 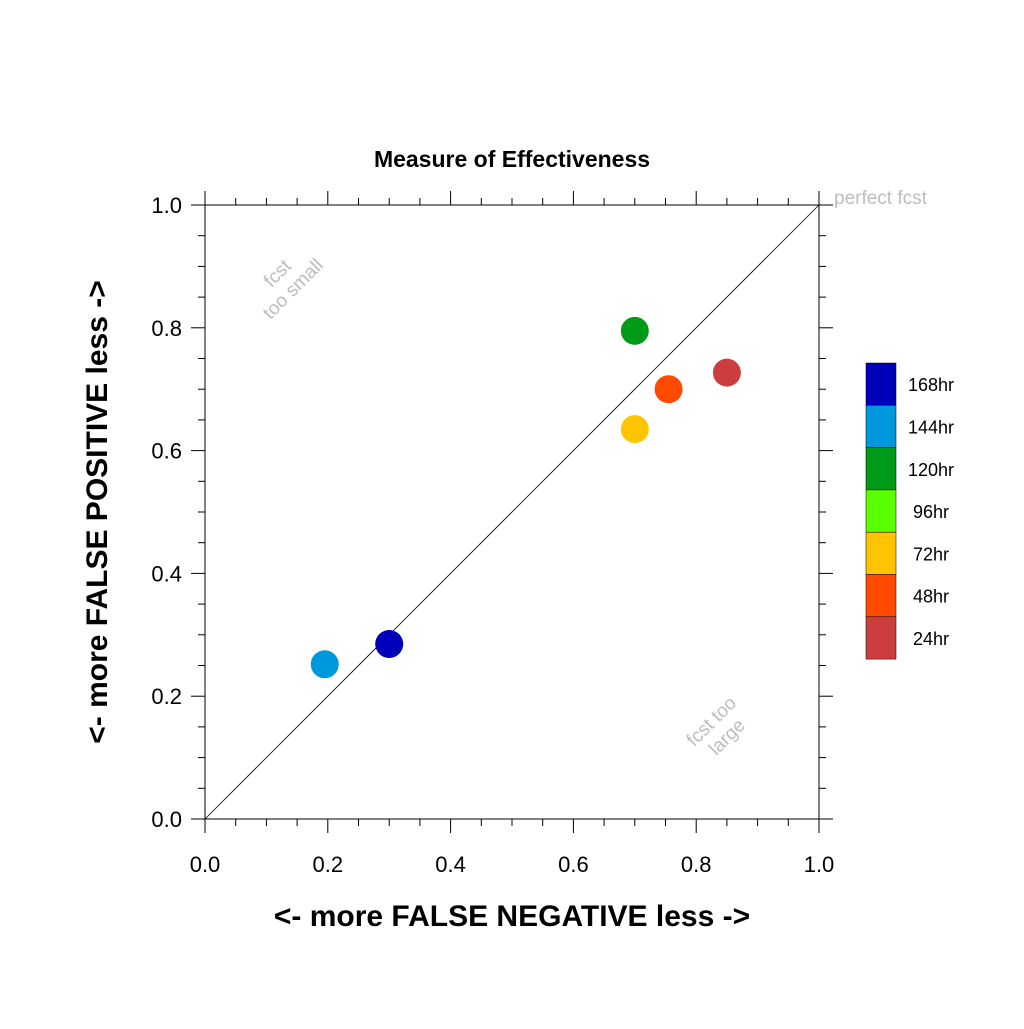 What do you see at coordinates (931, 427) in the screenshot?
I see `legend-label-144hr: 144hr` at bounding box center [931, 427].